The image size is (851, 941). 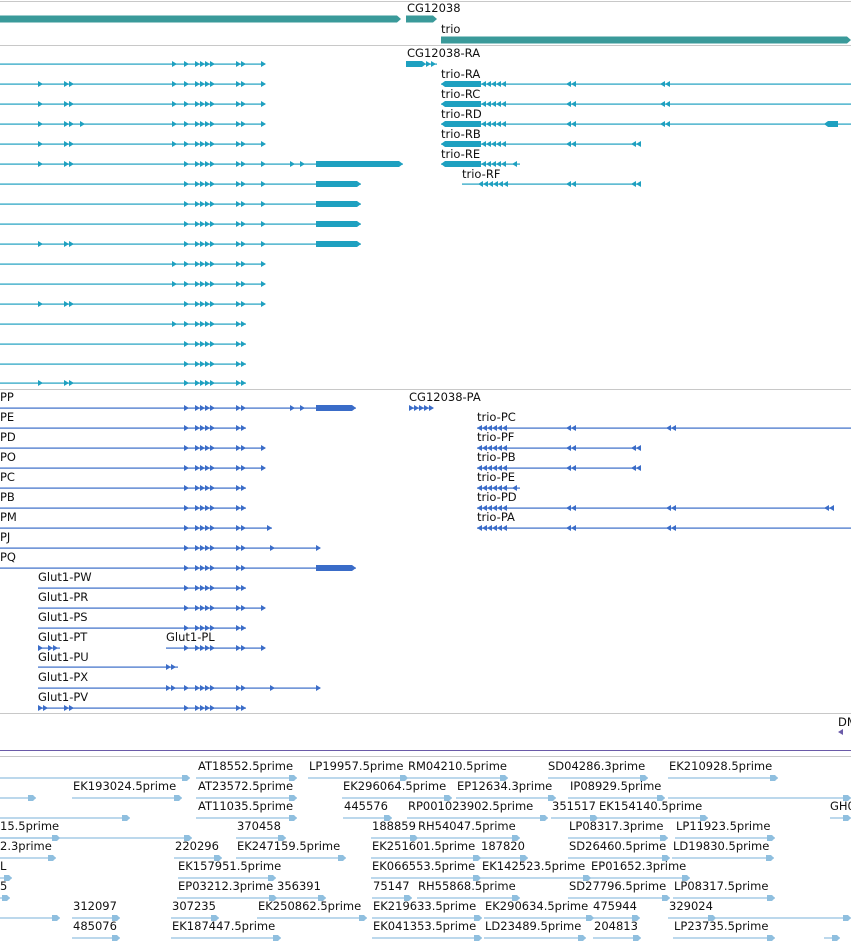 What do you see at coordinates (425, 906) in the screenshot?
I see `est-label: EK219633.5prime` at bounding box center [425, 906].